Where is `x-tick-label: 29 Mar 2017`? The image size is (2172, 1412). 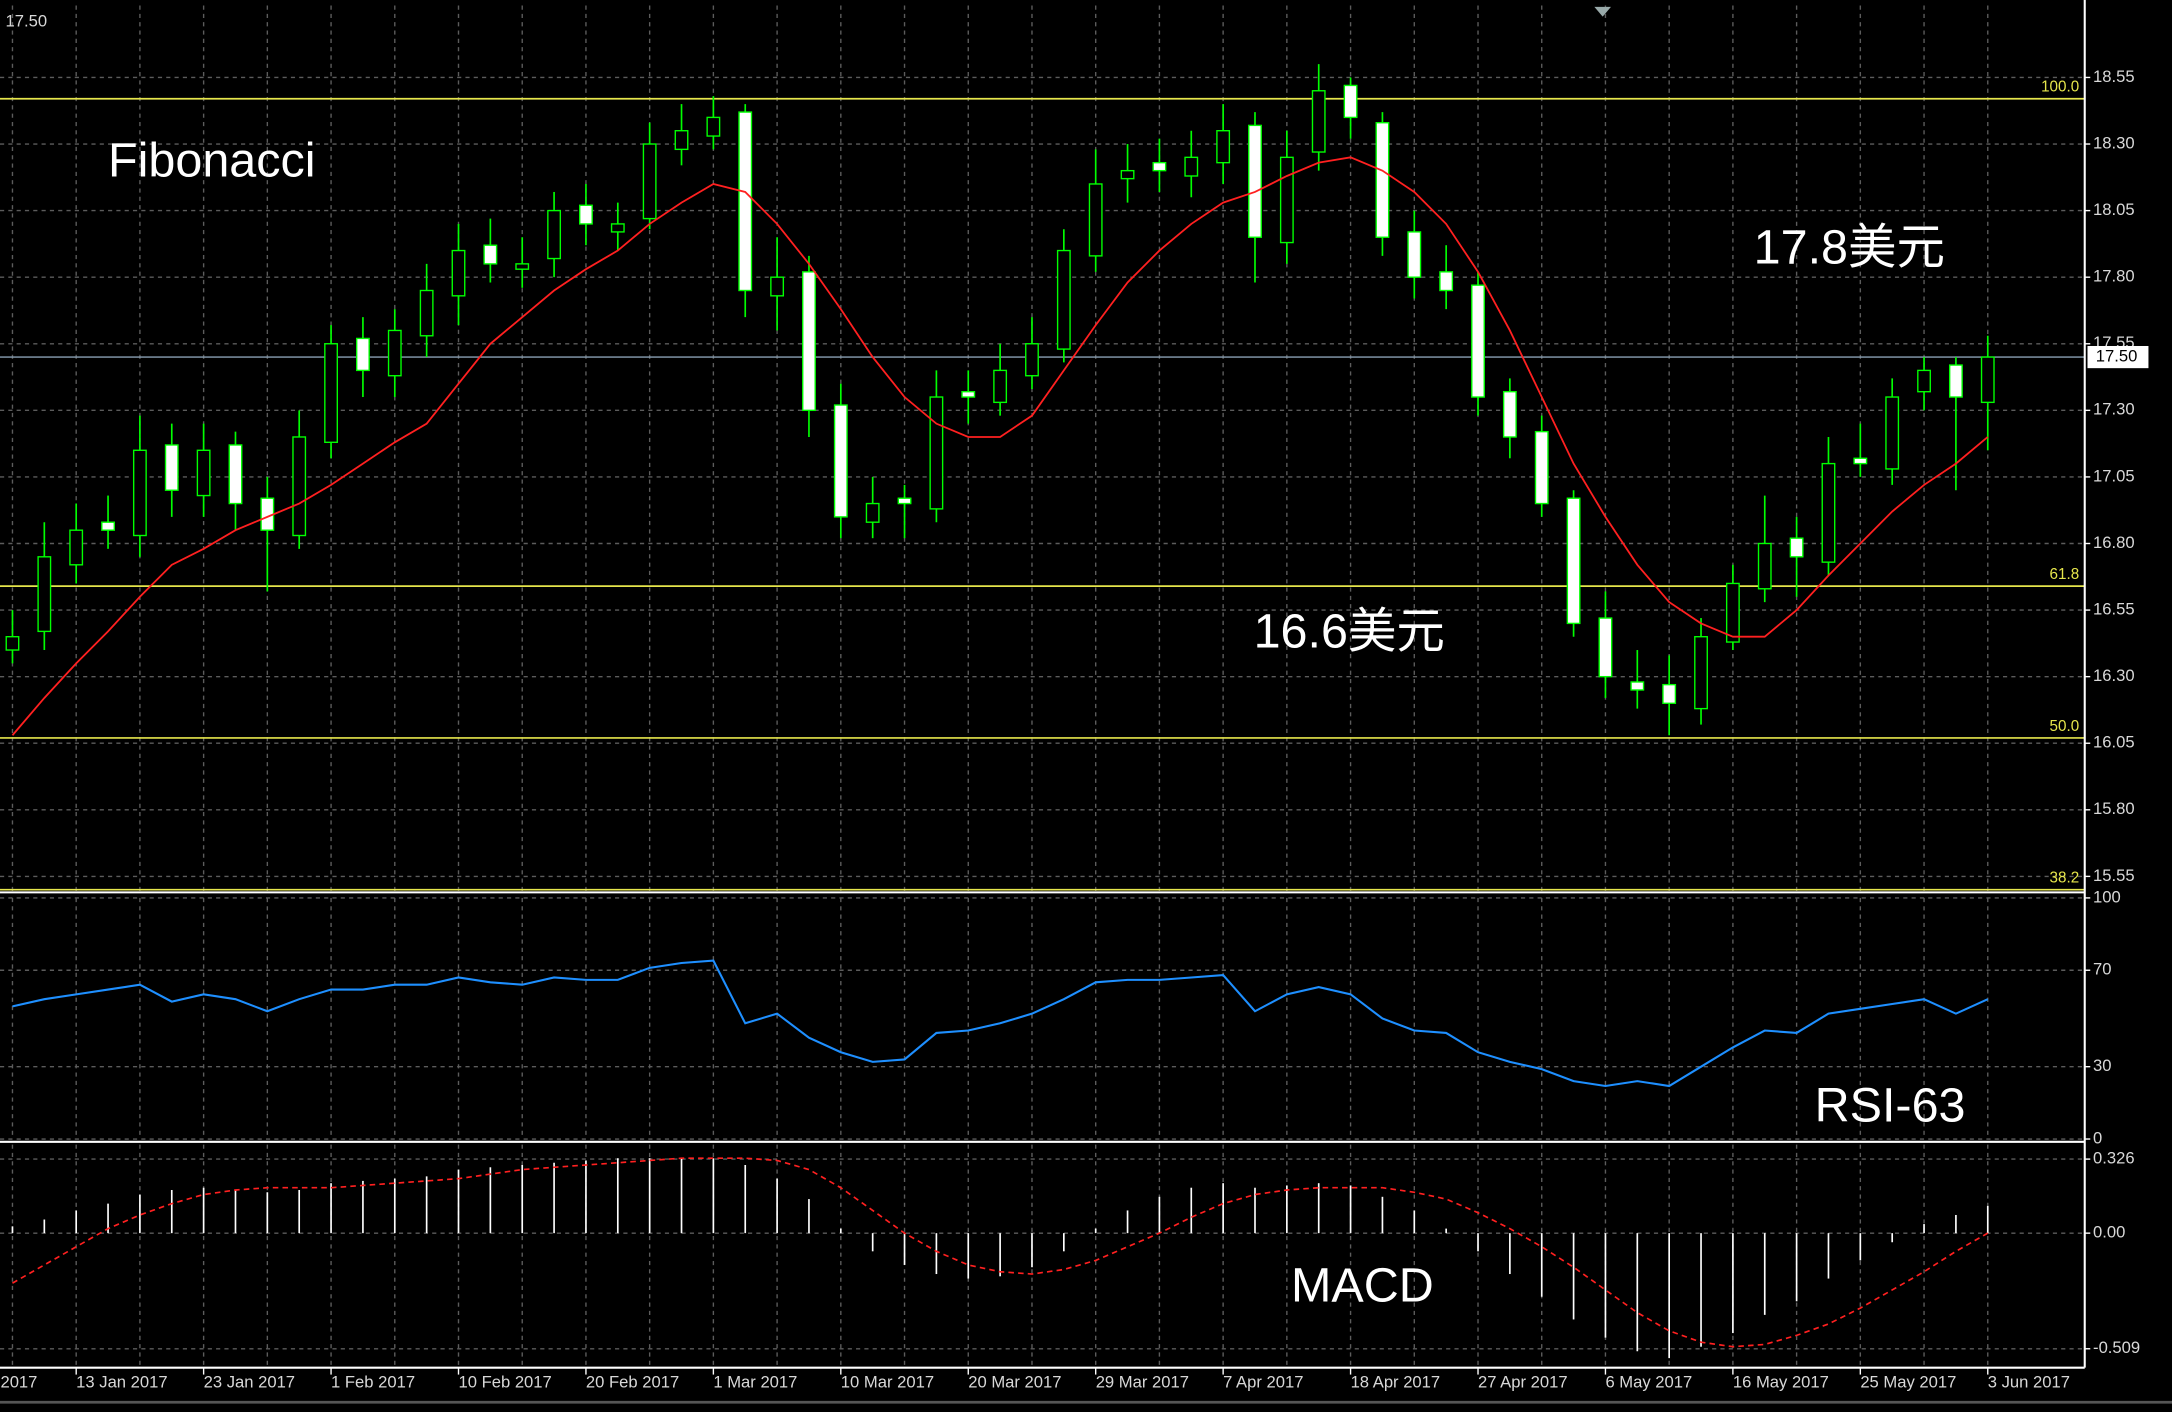
x-tick-label: 29 Mar 2017 is located at coordinates (1142, 1381).